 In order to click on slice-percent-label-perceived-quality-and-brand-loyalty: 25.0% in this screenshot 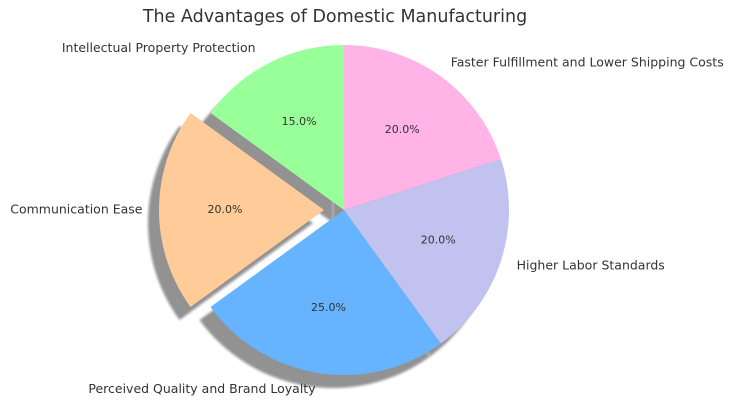, I will do `click(328, 307)`.